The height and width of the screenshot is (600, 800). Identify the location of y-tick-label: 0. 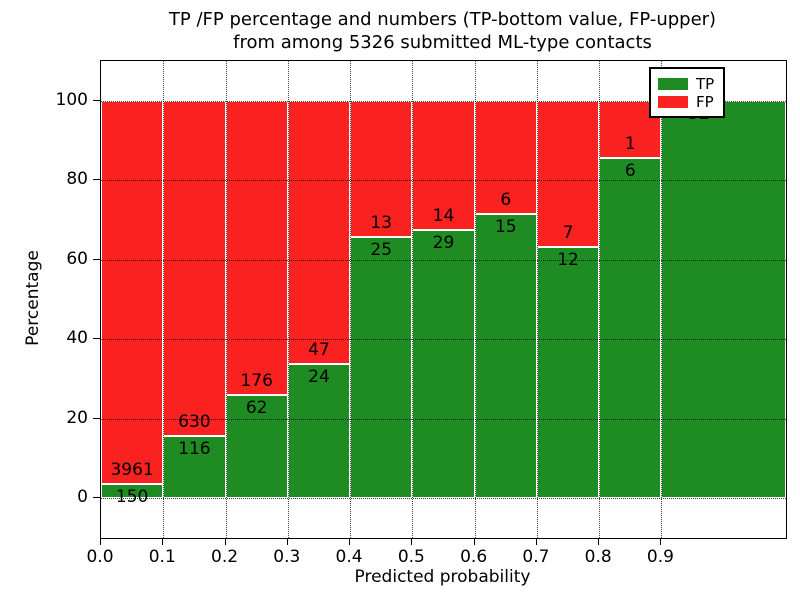
(82, 497).